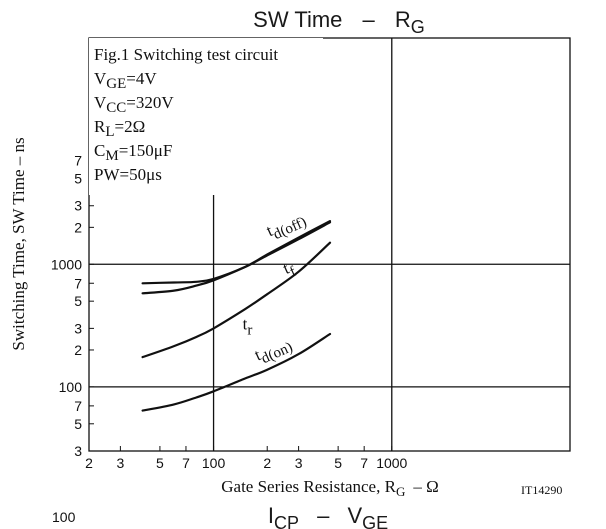  I want to click on next-title-main: I, so click(271, 515).